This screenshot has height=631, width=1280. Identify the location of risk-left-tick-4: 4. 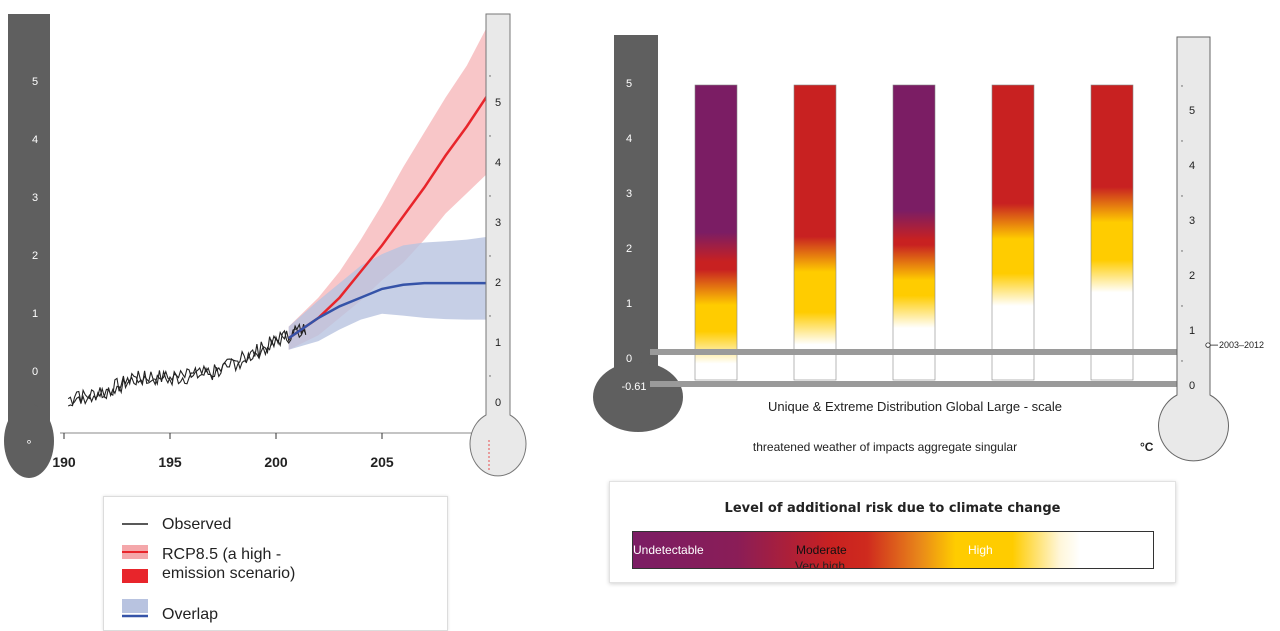
(629, 139).